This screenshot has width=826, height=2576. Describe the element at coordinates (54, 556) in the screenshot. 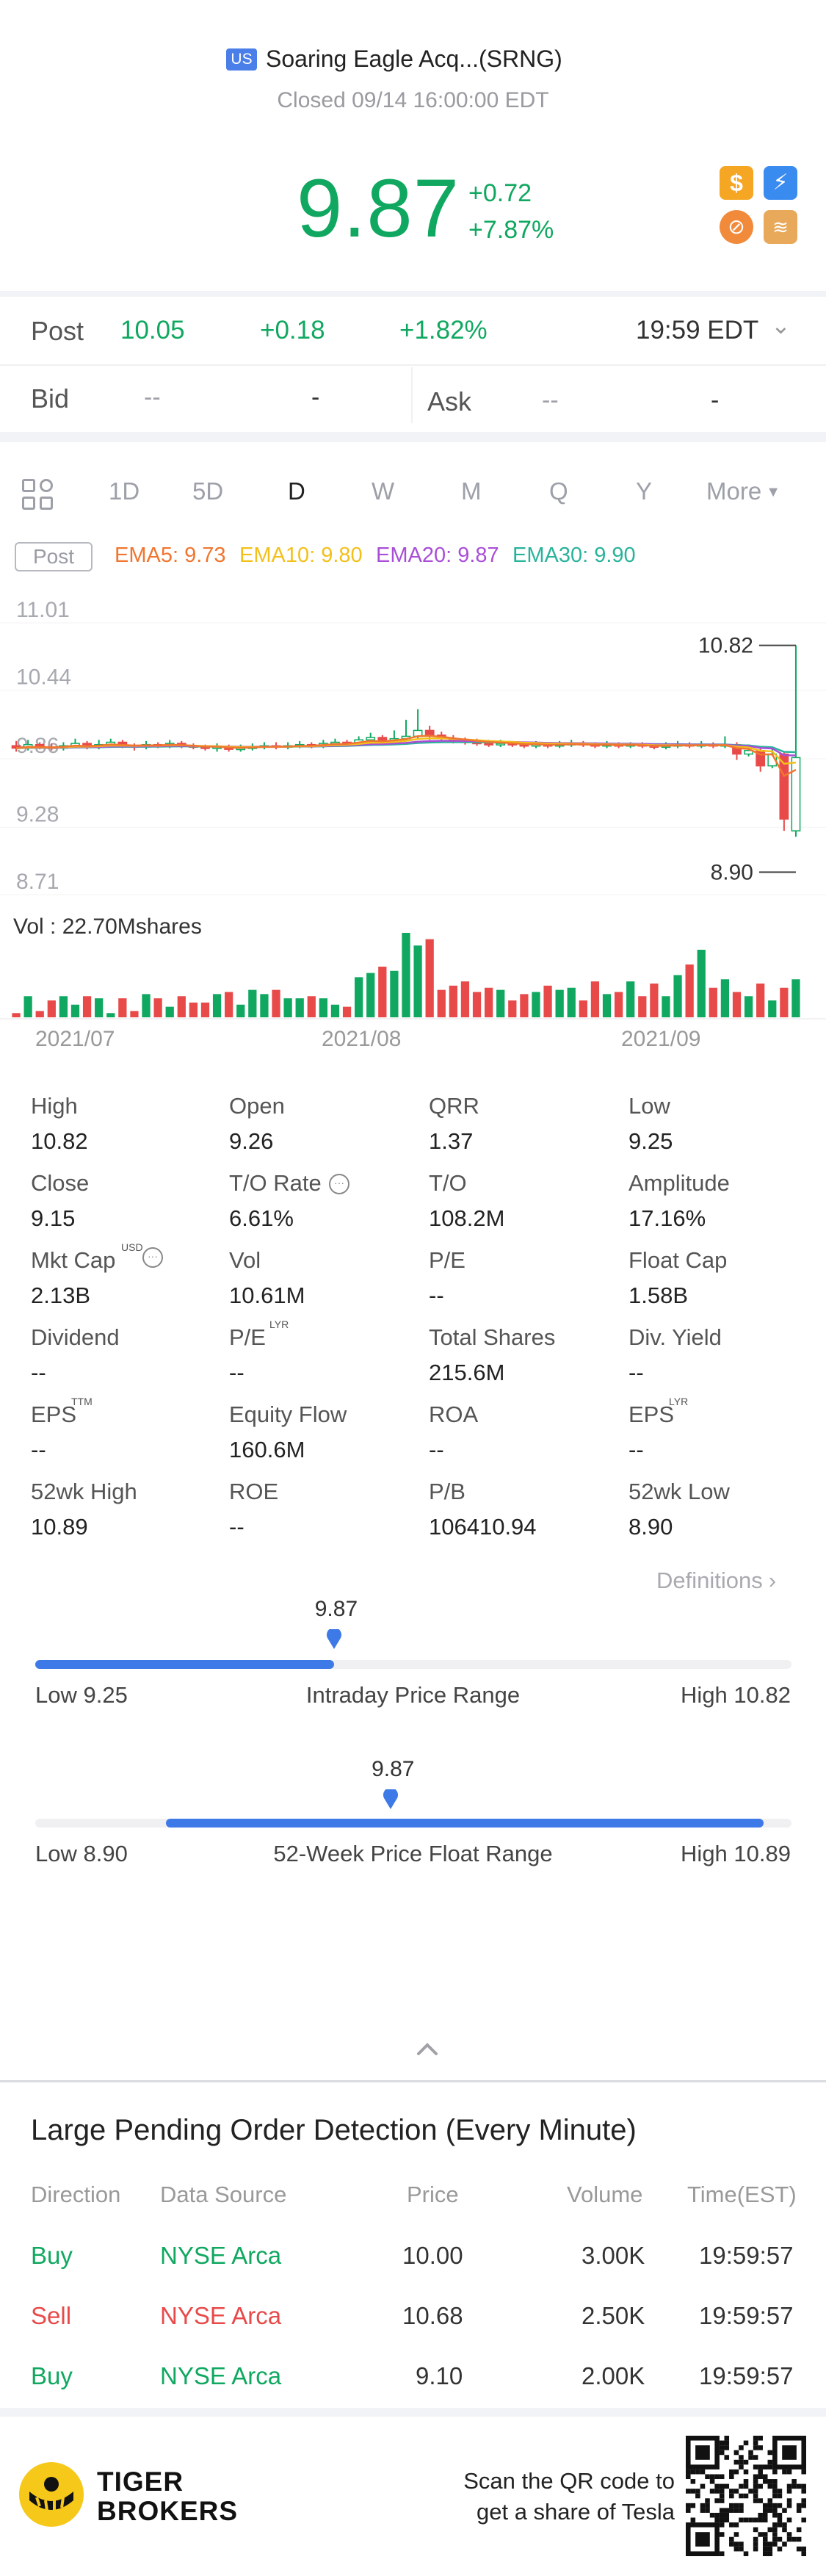

I see `post-toggle: Post` at that location.